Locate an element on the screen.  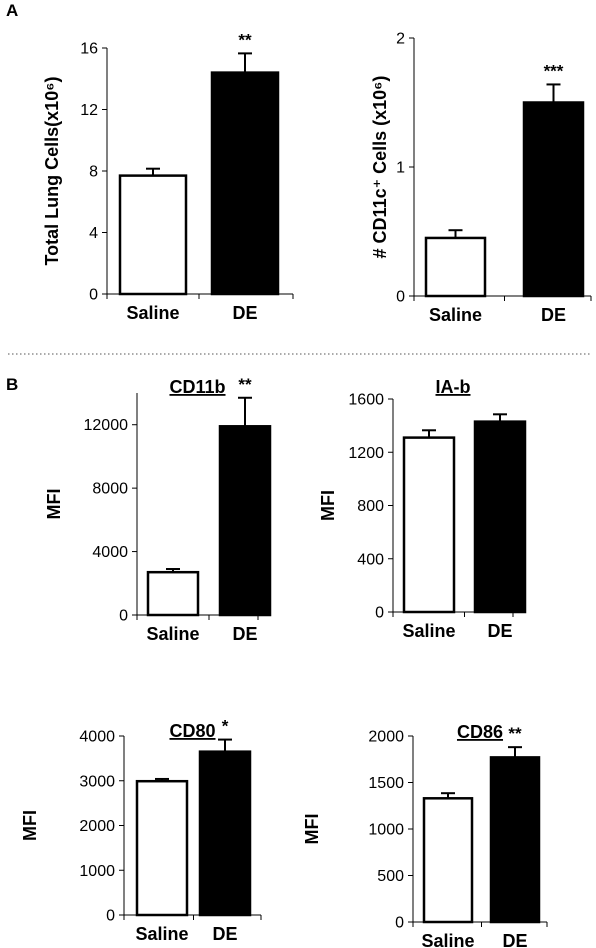
y-tick-label: 12 is located at coordinates (89, 110).